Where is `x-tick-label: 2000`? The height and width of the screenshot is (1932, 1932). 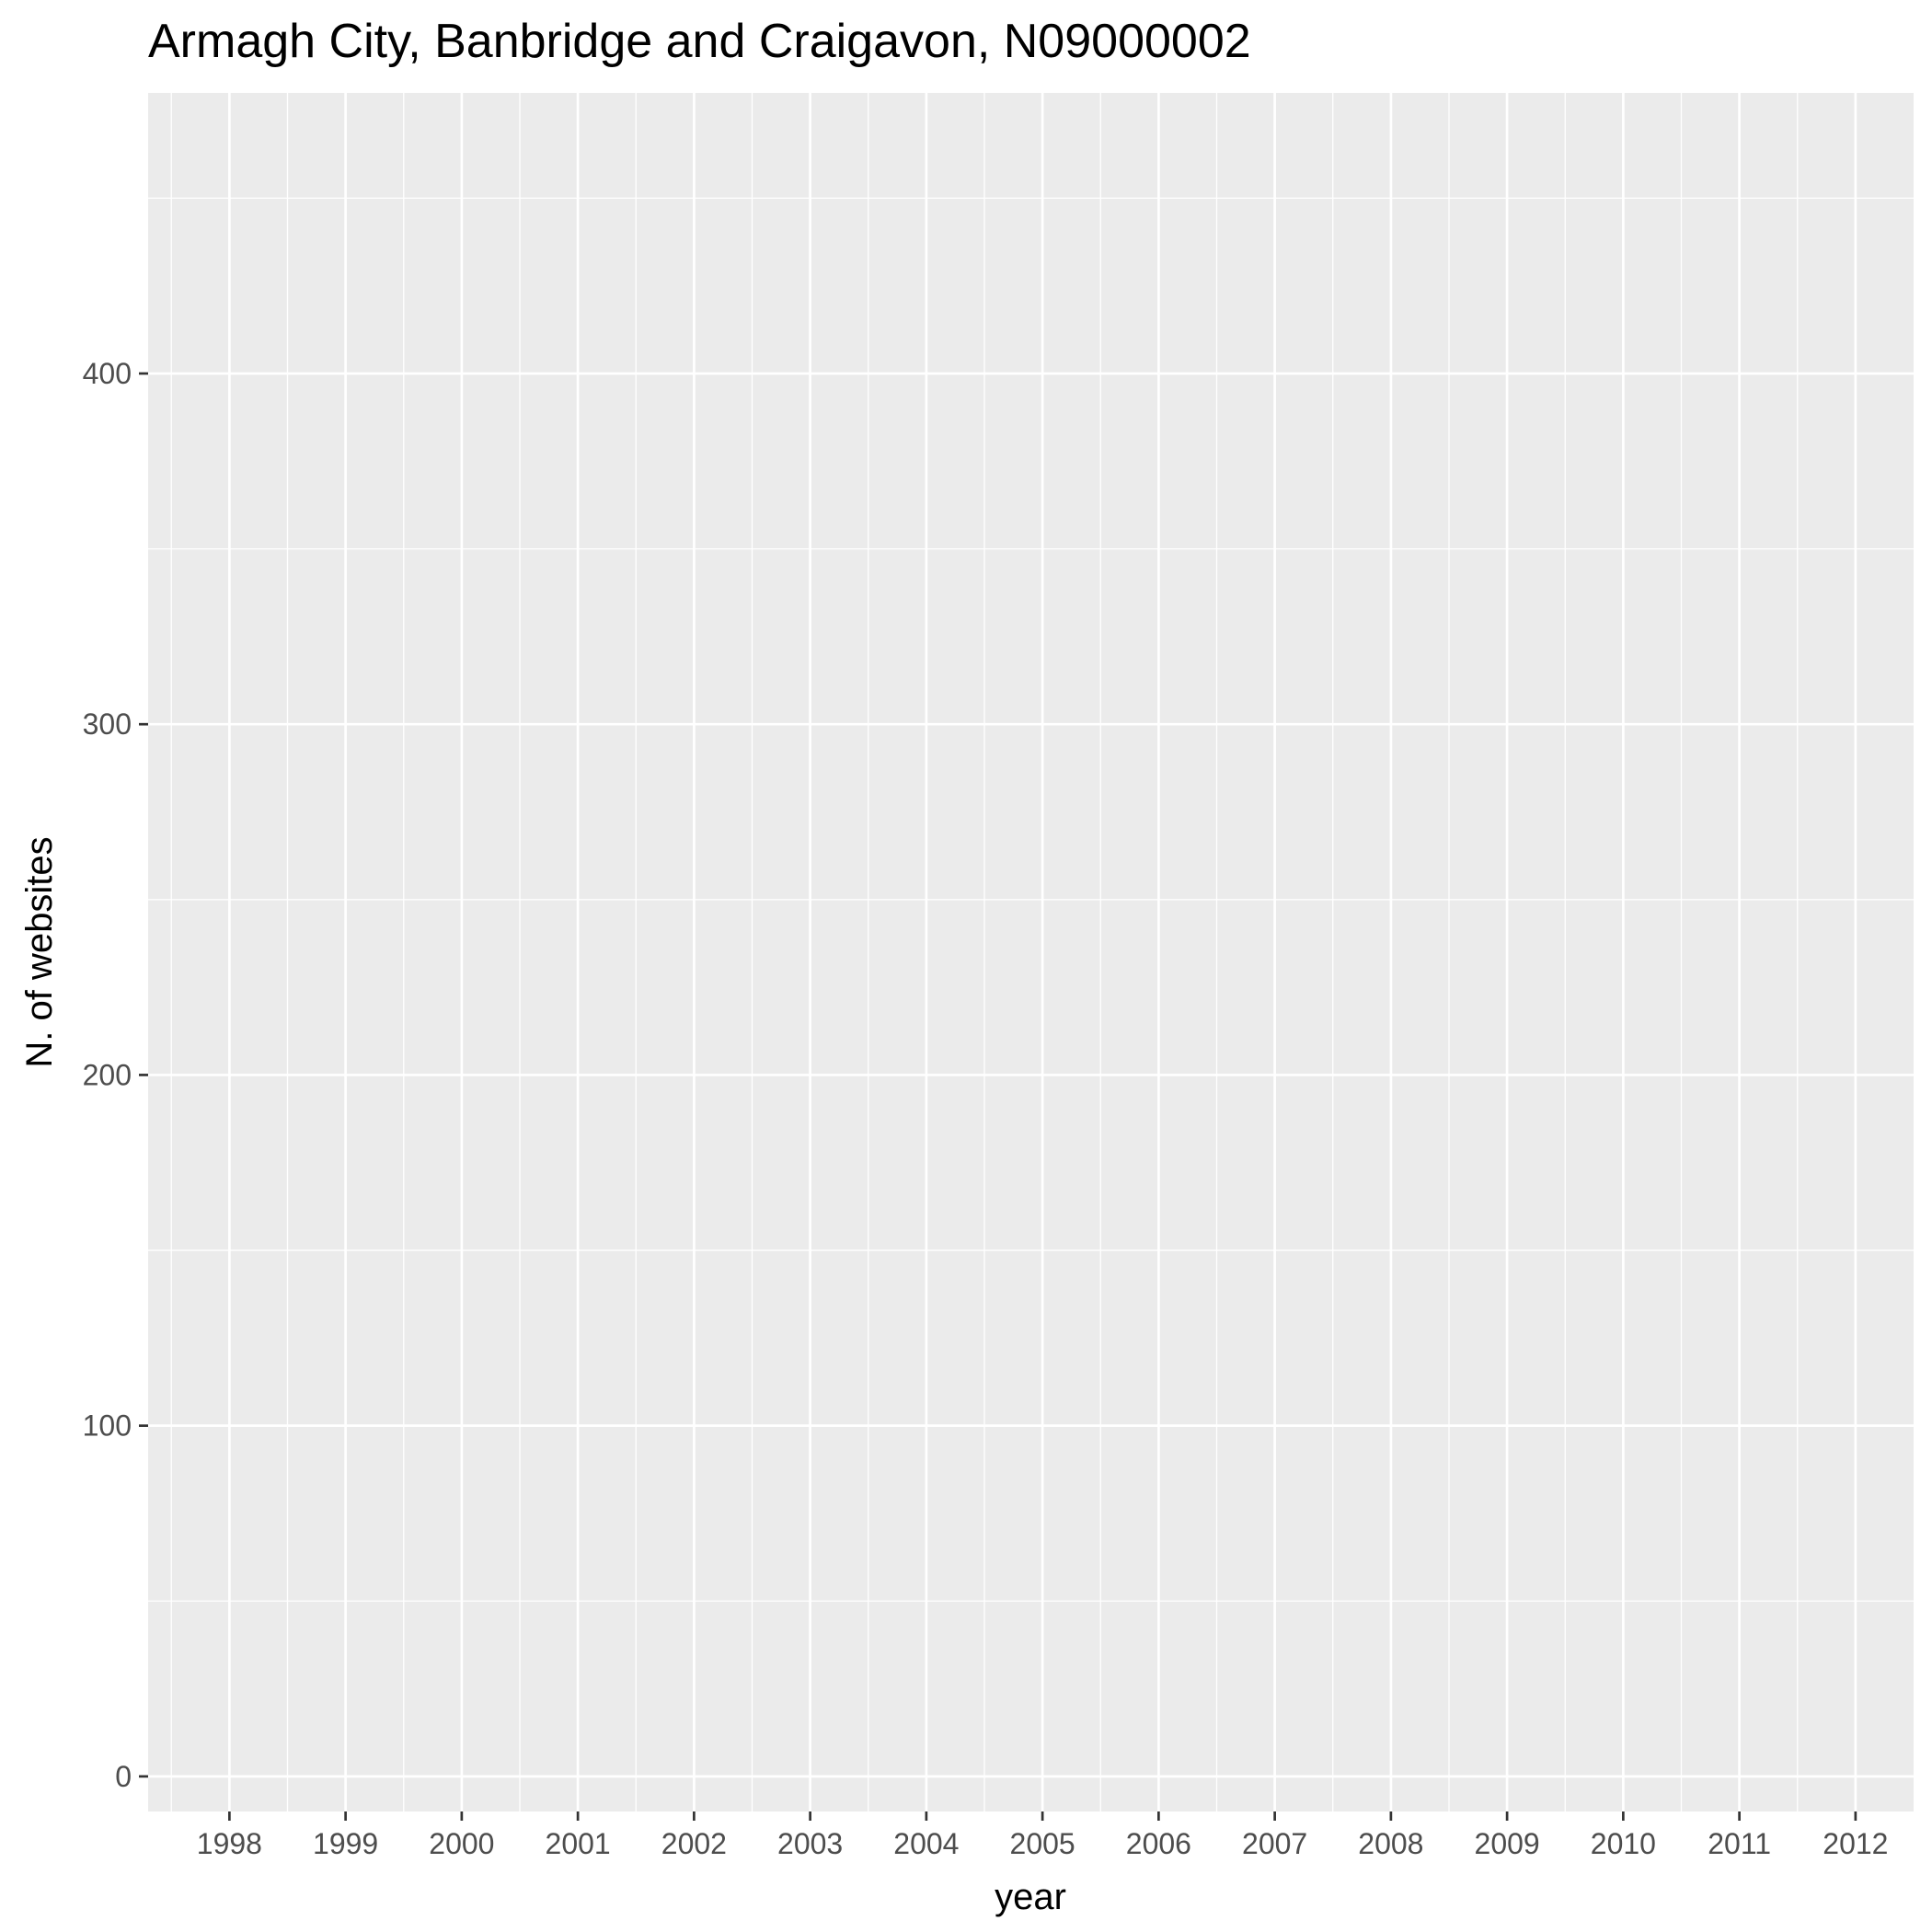
x-tick-label: 2000 is located at coordinates (461, 1843).